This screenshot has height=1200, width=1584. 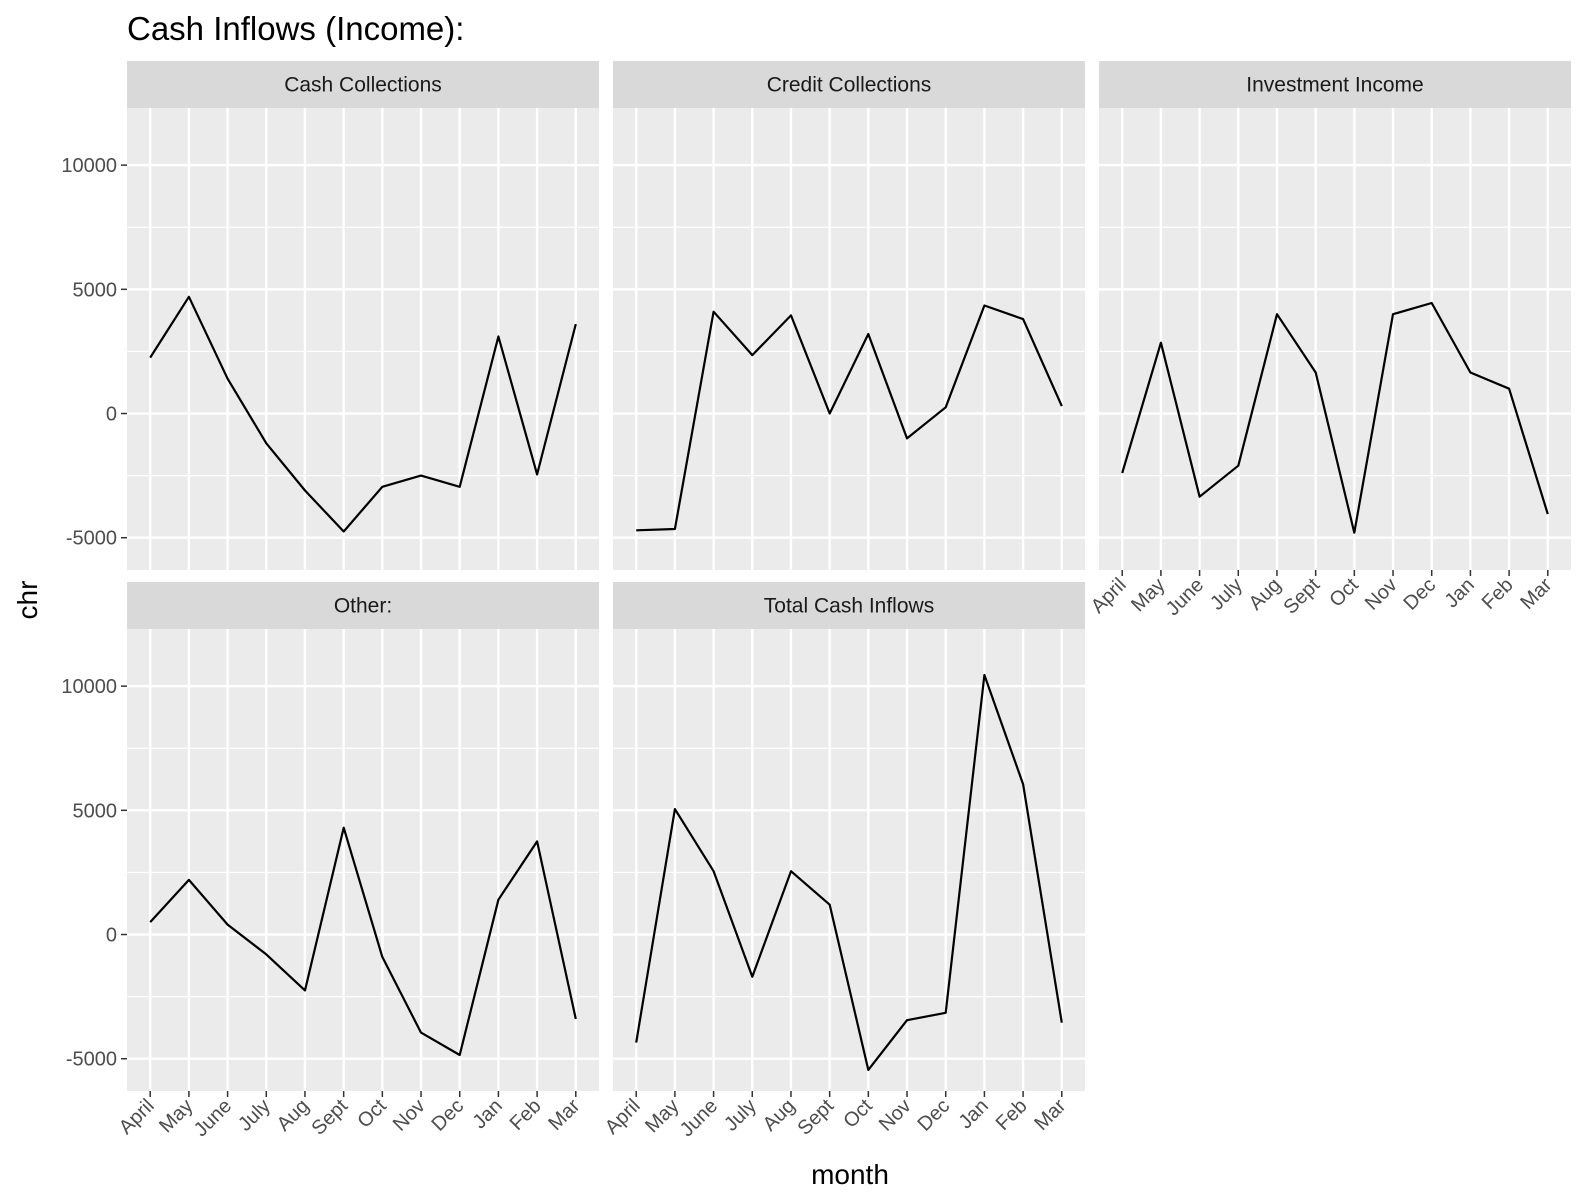 I want to click on facet-strip-label: Total Cash Inflows, so click(x=849, y=606).